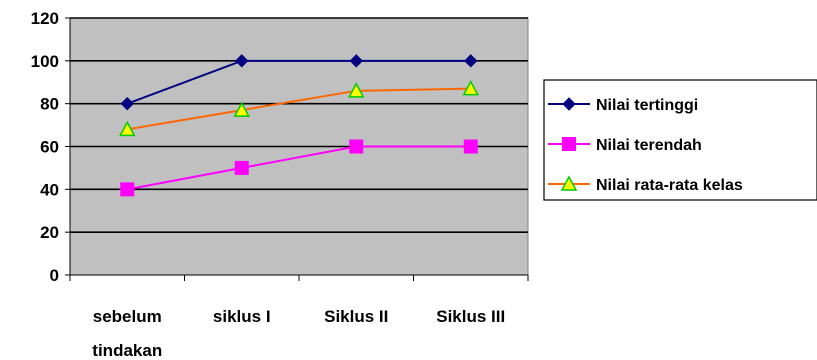 Image resolution: width=817 pixels, height=360 pixels. What do you see at coordinates (669, 185) in the screenshot?
I see `legend-label: Nilai rata-rata kelas` at bounding box center [669, 185].